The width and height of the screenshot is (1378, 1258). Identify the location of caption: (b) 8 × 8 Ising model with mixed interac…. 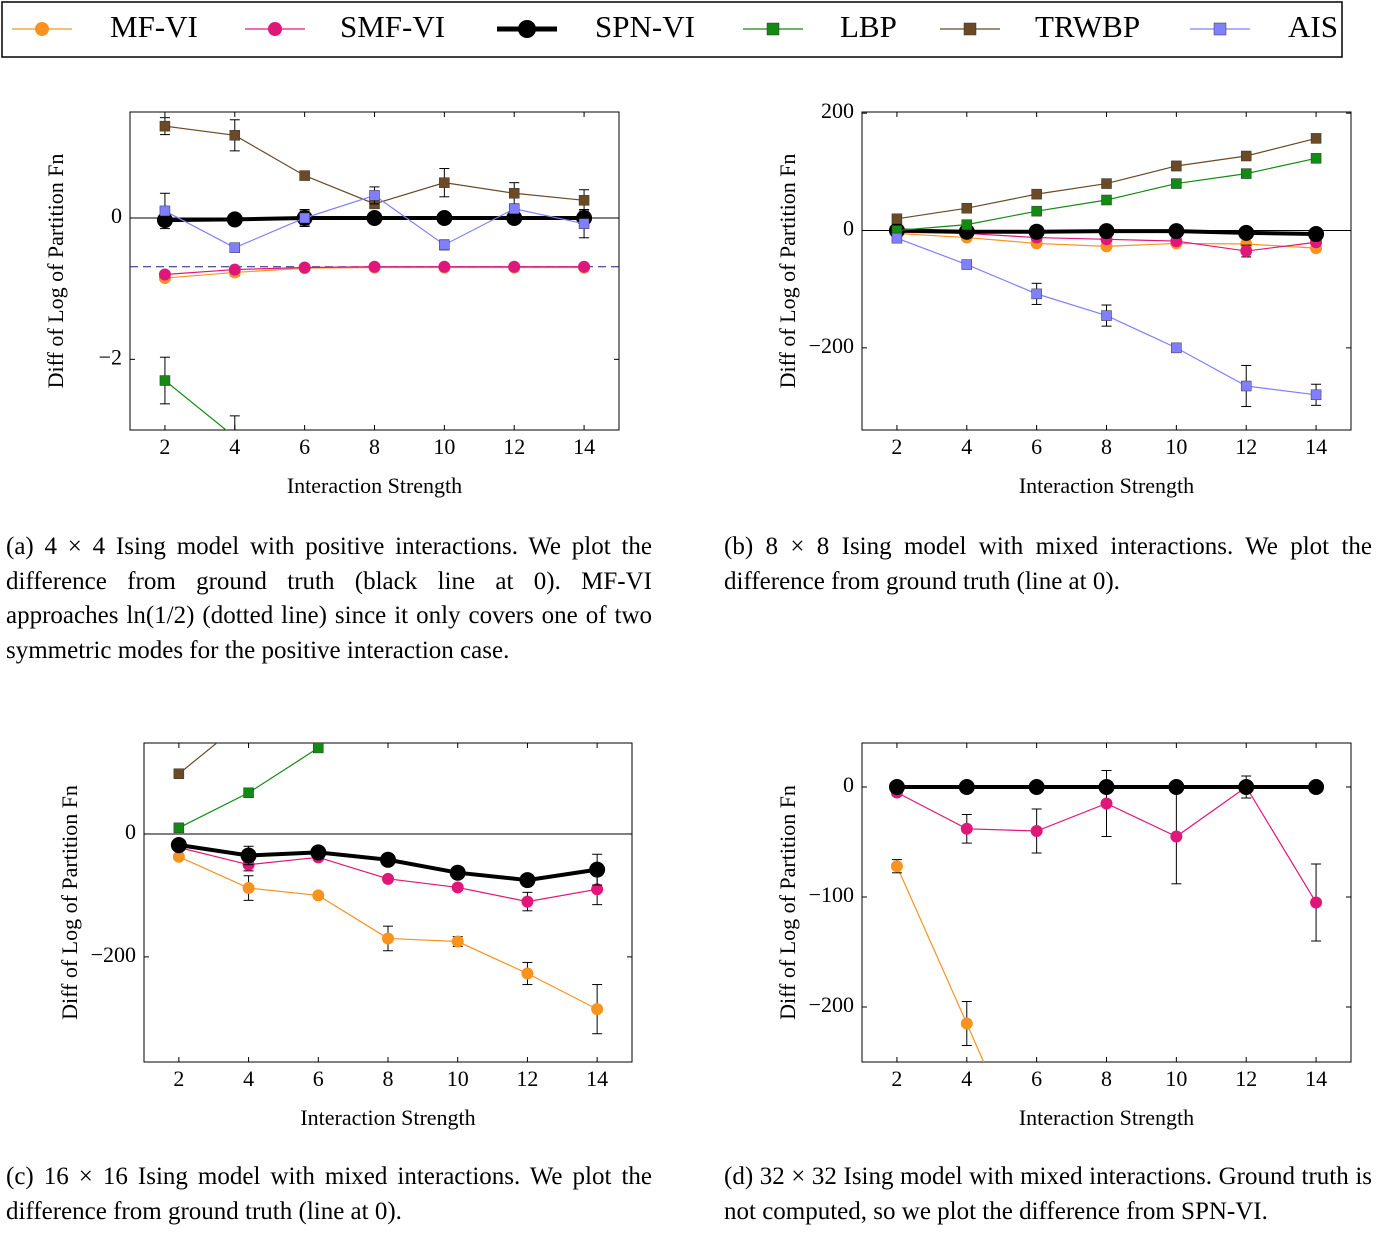
(1048, 564).